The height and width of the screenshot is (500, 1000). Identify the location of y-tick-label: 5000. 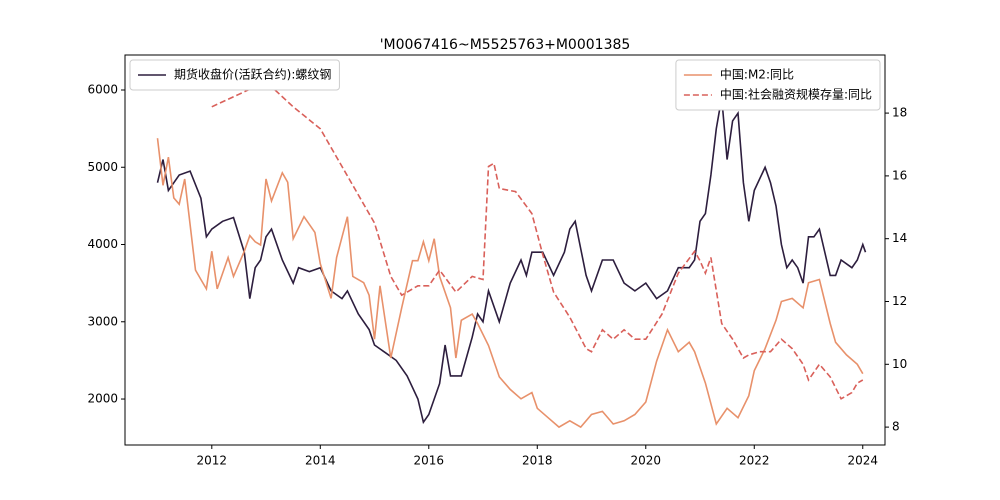
(102, 167).